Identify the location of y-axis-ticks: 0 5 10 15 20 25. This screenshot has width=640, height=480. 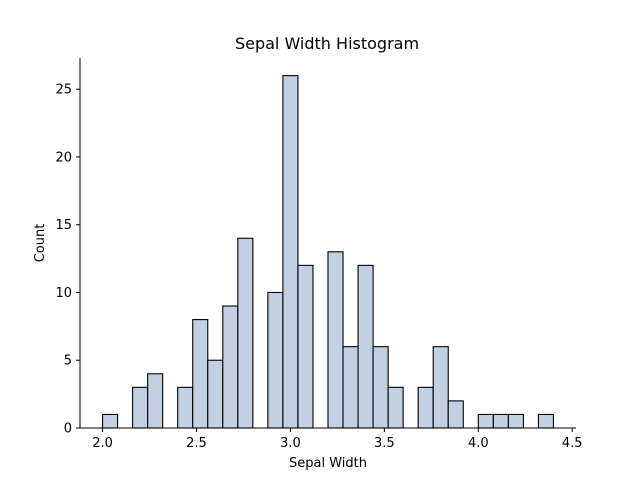
(67, 260).